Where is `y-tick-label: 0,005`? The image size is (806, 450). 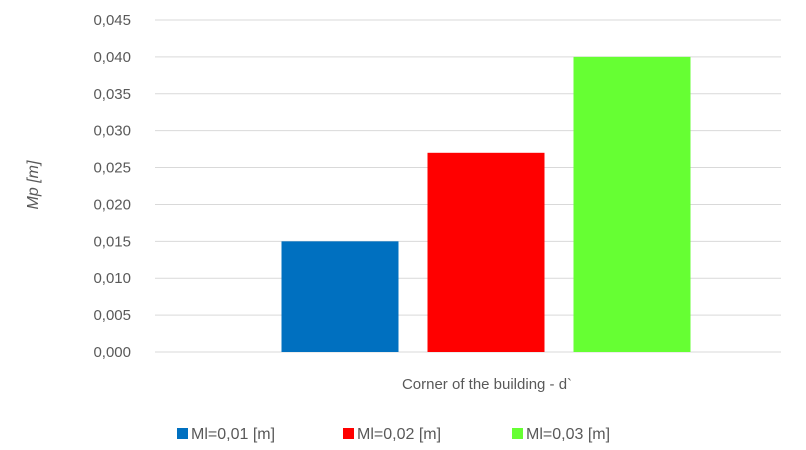 y-tick-label: 0,005 is located at coordinates (112, 315).